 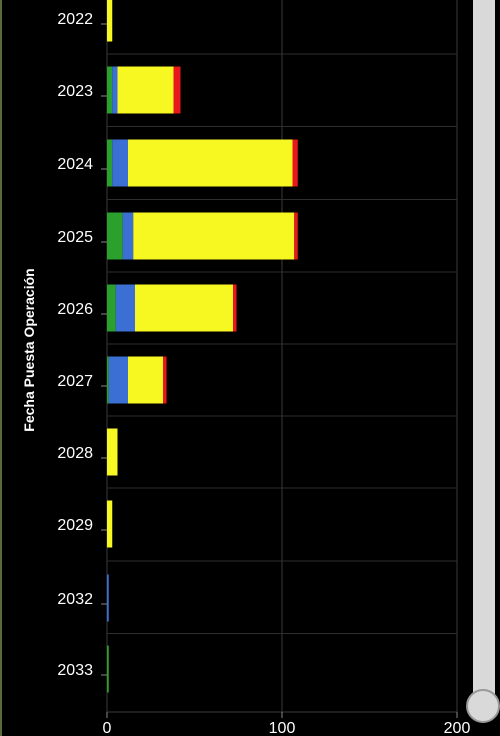 I want to click on y-tick-label: 2028, so click(x=75, y=453).